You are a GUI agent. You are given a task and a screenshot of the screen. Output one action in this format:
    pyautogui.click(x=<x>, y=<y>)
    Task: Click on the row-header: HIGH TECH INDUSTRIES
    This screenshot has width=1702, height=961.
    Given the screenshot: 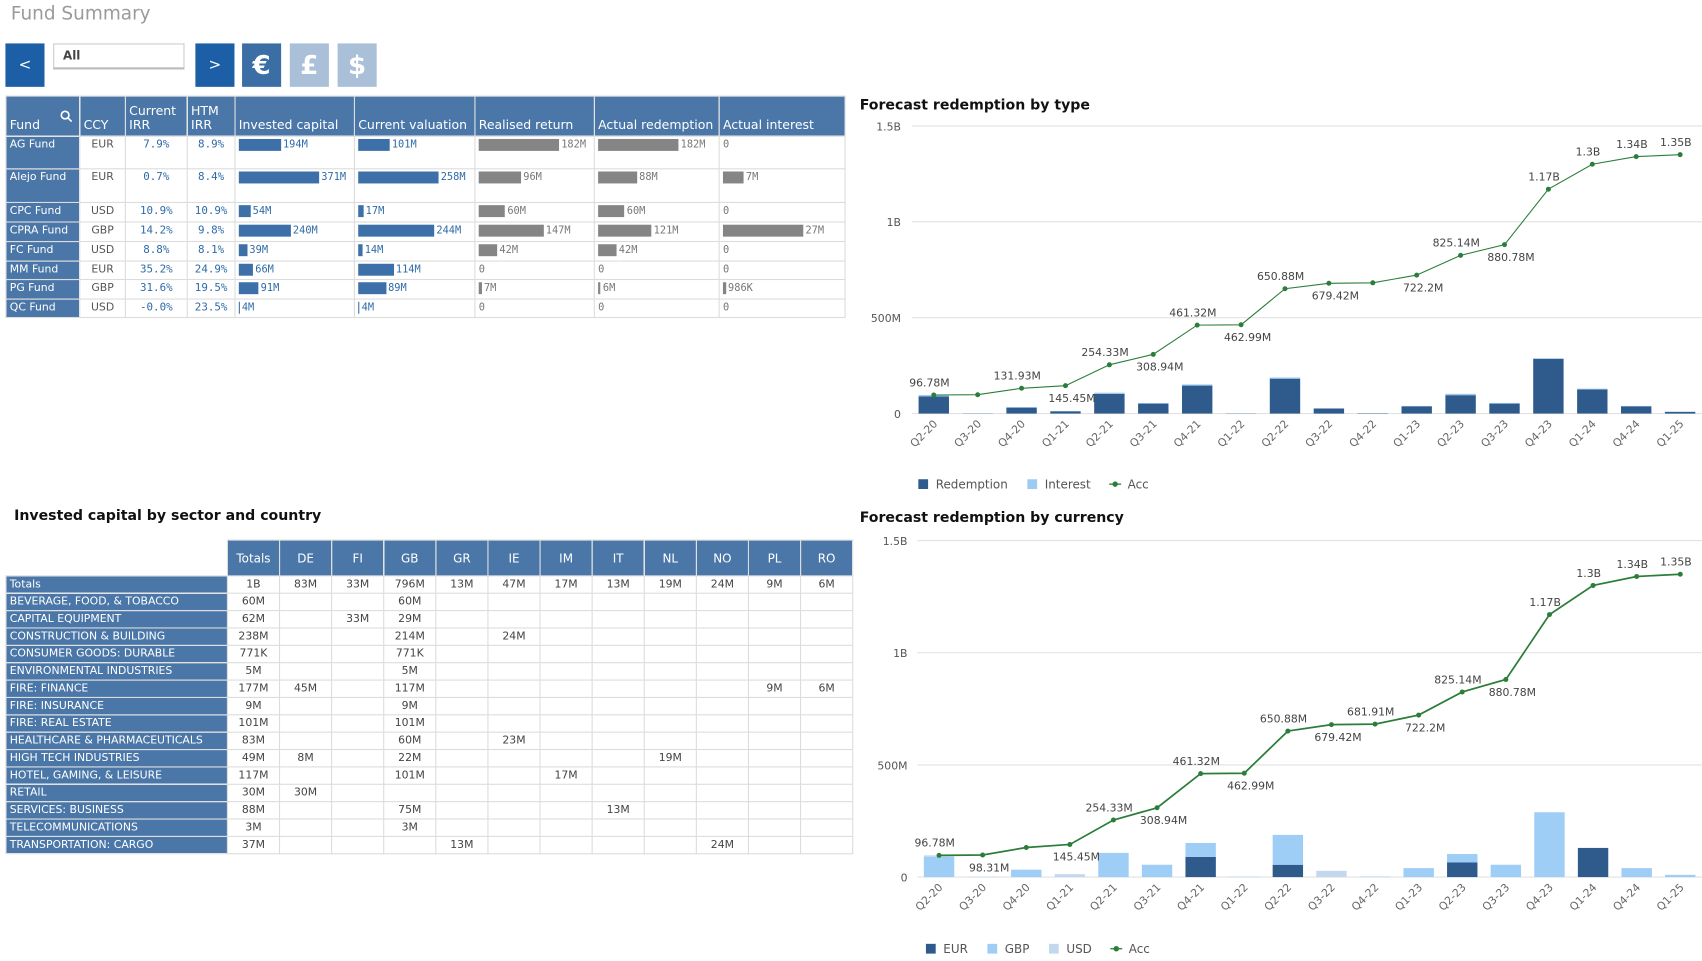 What is the action you would take?
    pyautogui.click(x=116, y=758)
    